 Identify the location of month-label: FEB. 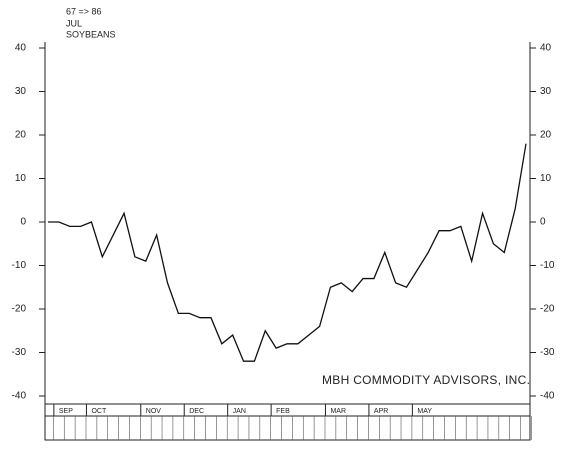
(283, 411).